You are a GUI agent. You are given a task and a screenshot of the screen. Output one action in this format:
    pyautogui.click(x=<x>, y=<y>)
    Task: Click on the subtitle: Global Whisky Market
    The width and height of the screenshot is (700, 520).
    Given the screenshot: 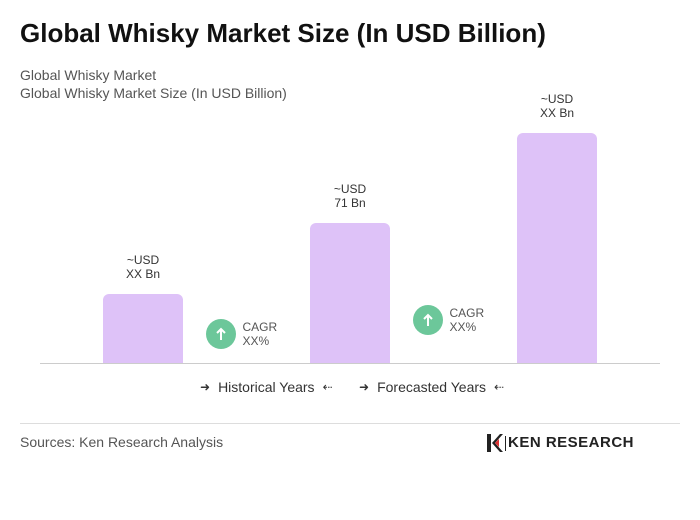 What is the action you would take?
    pyautogui.click(x=88, y=75)
    